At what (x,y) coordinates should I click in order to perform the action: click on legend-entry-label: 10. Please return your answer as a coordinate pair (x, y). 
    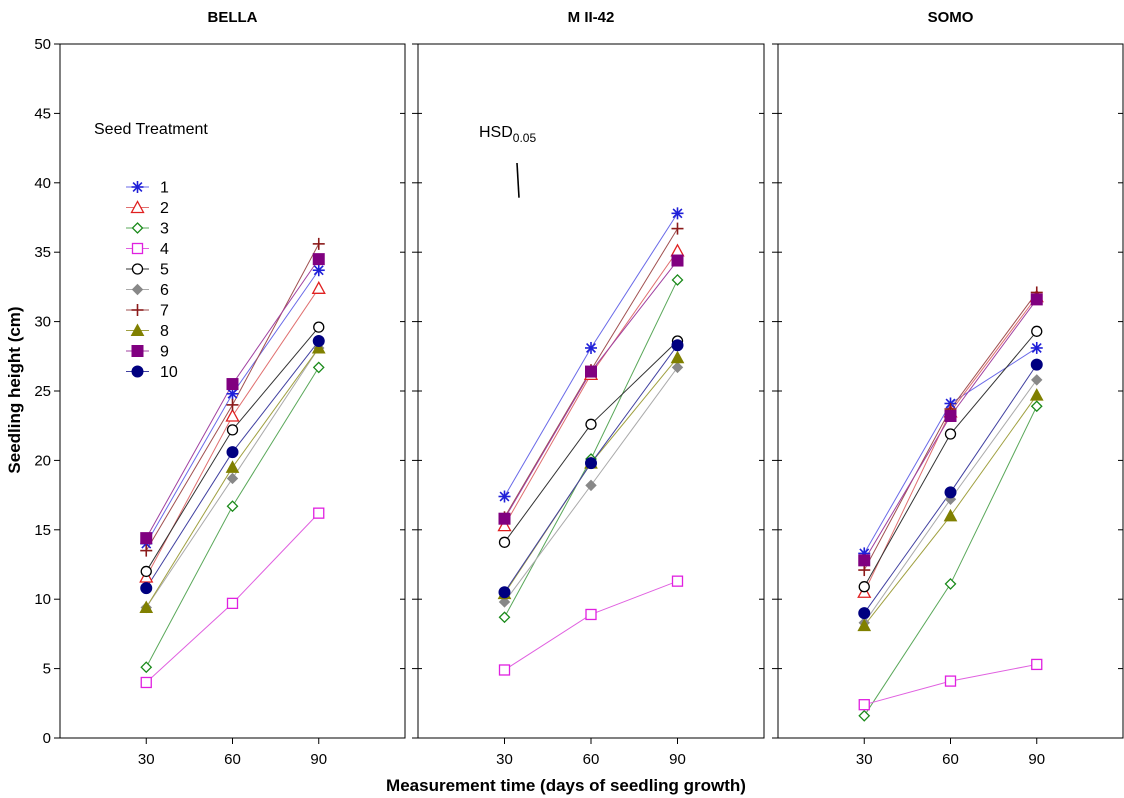
    Looking at the image, I should click on (169, 372).